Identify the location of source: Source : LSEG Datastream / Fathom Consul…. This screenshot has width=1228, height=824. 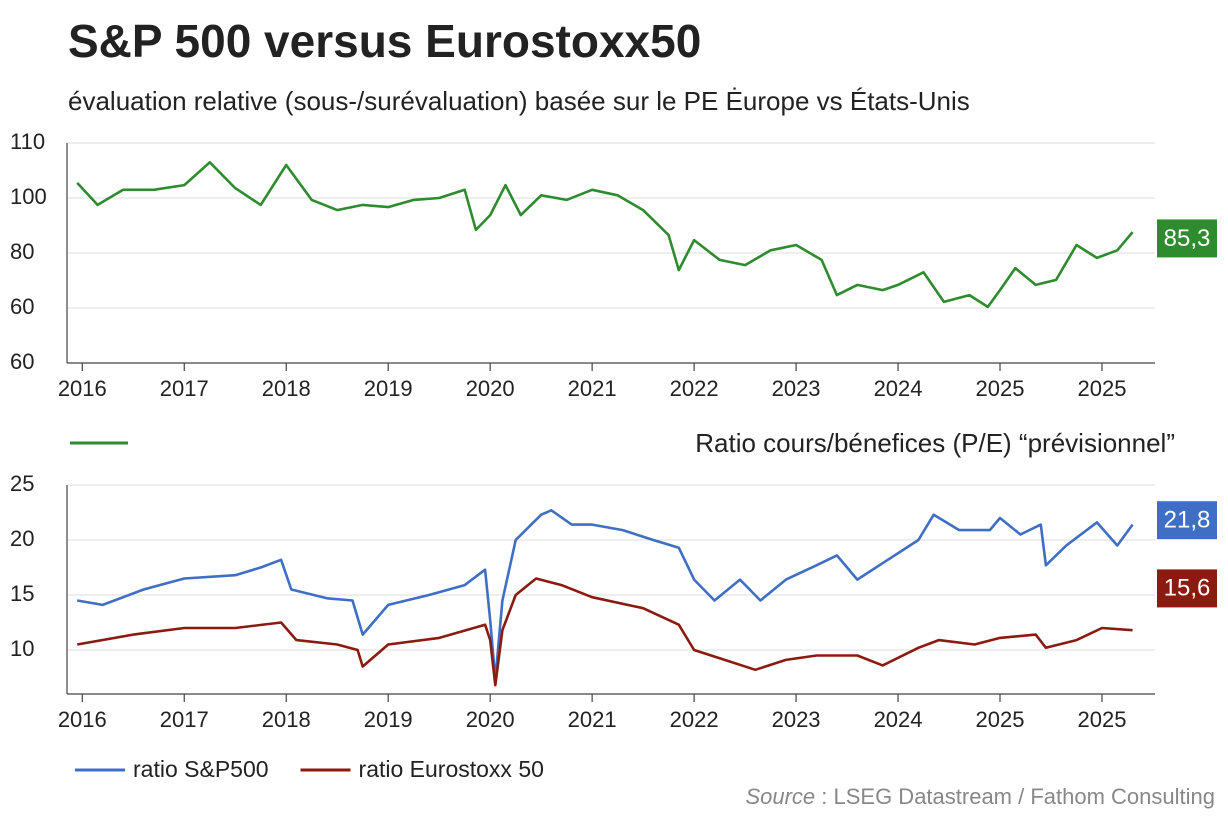
(980, 796).